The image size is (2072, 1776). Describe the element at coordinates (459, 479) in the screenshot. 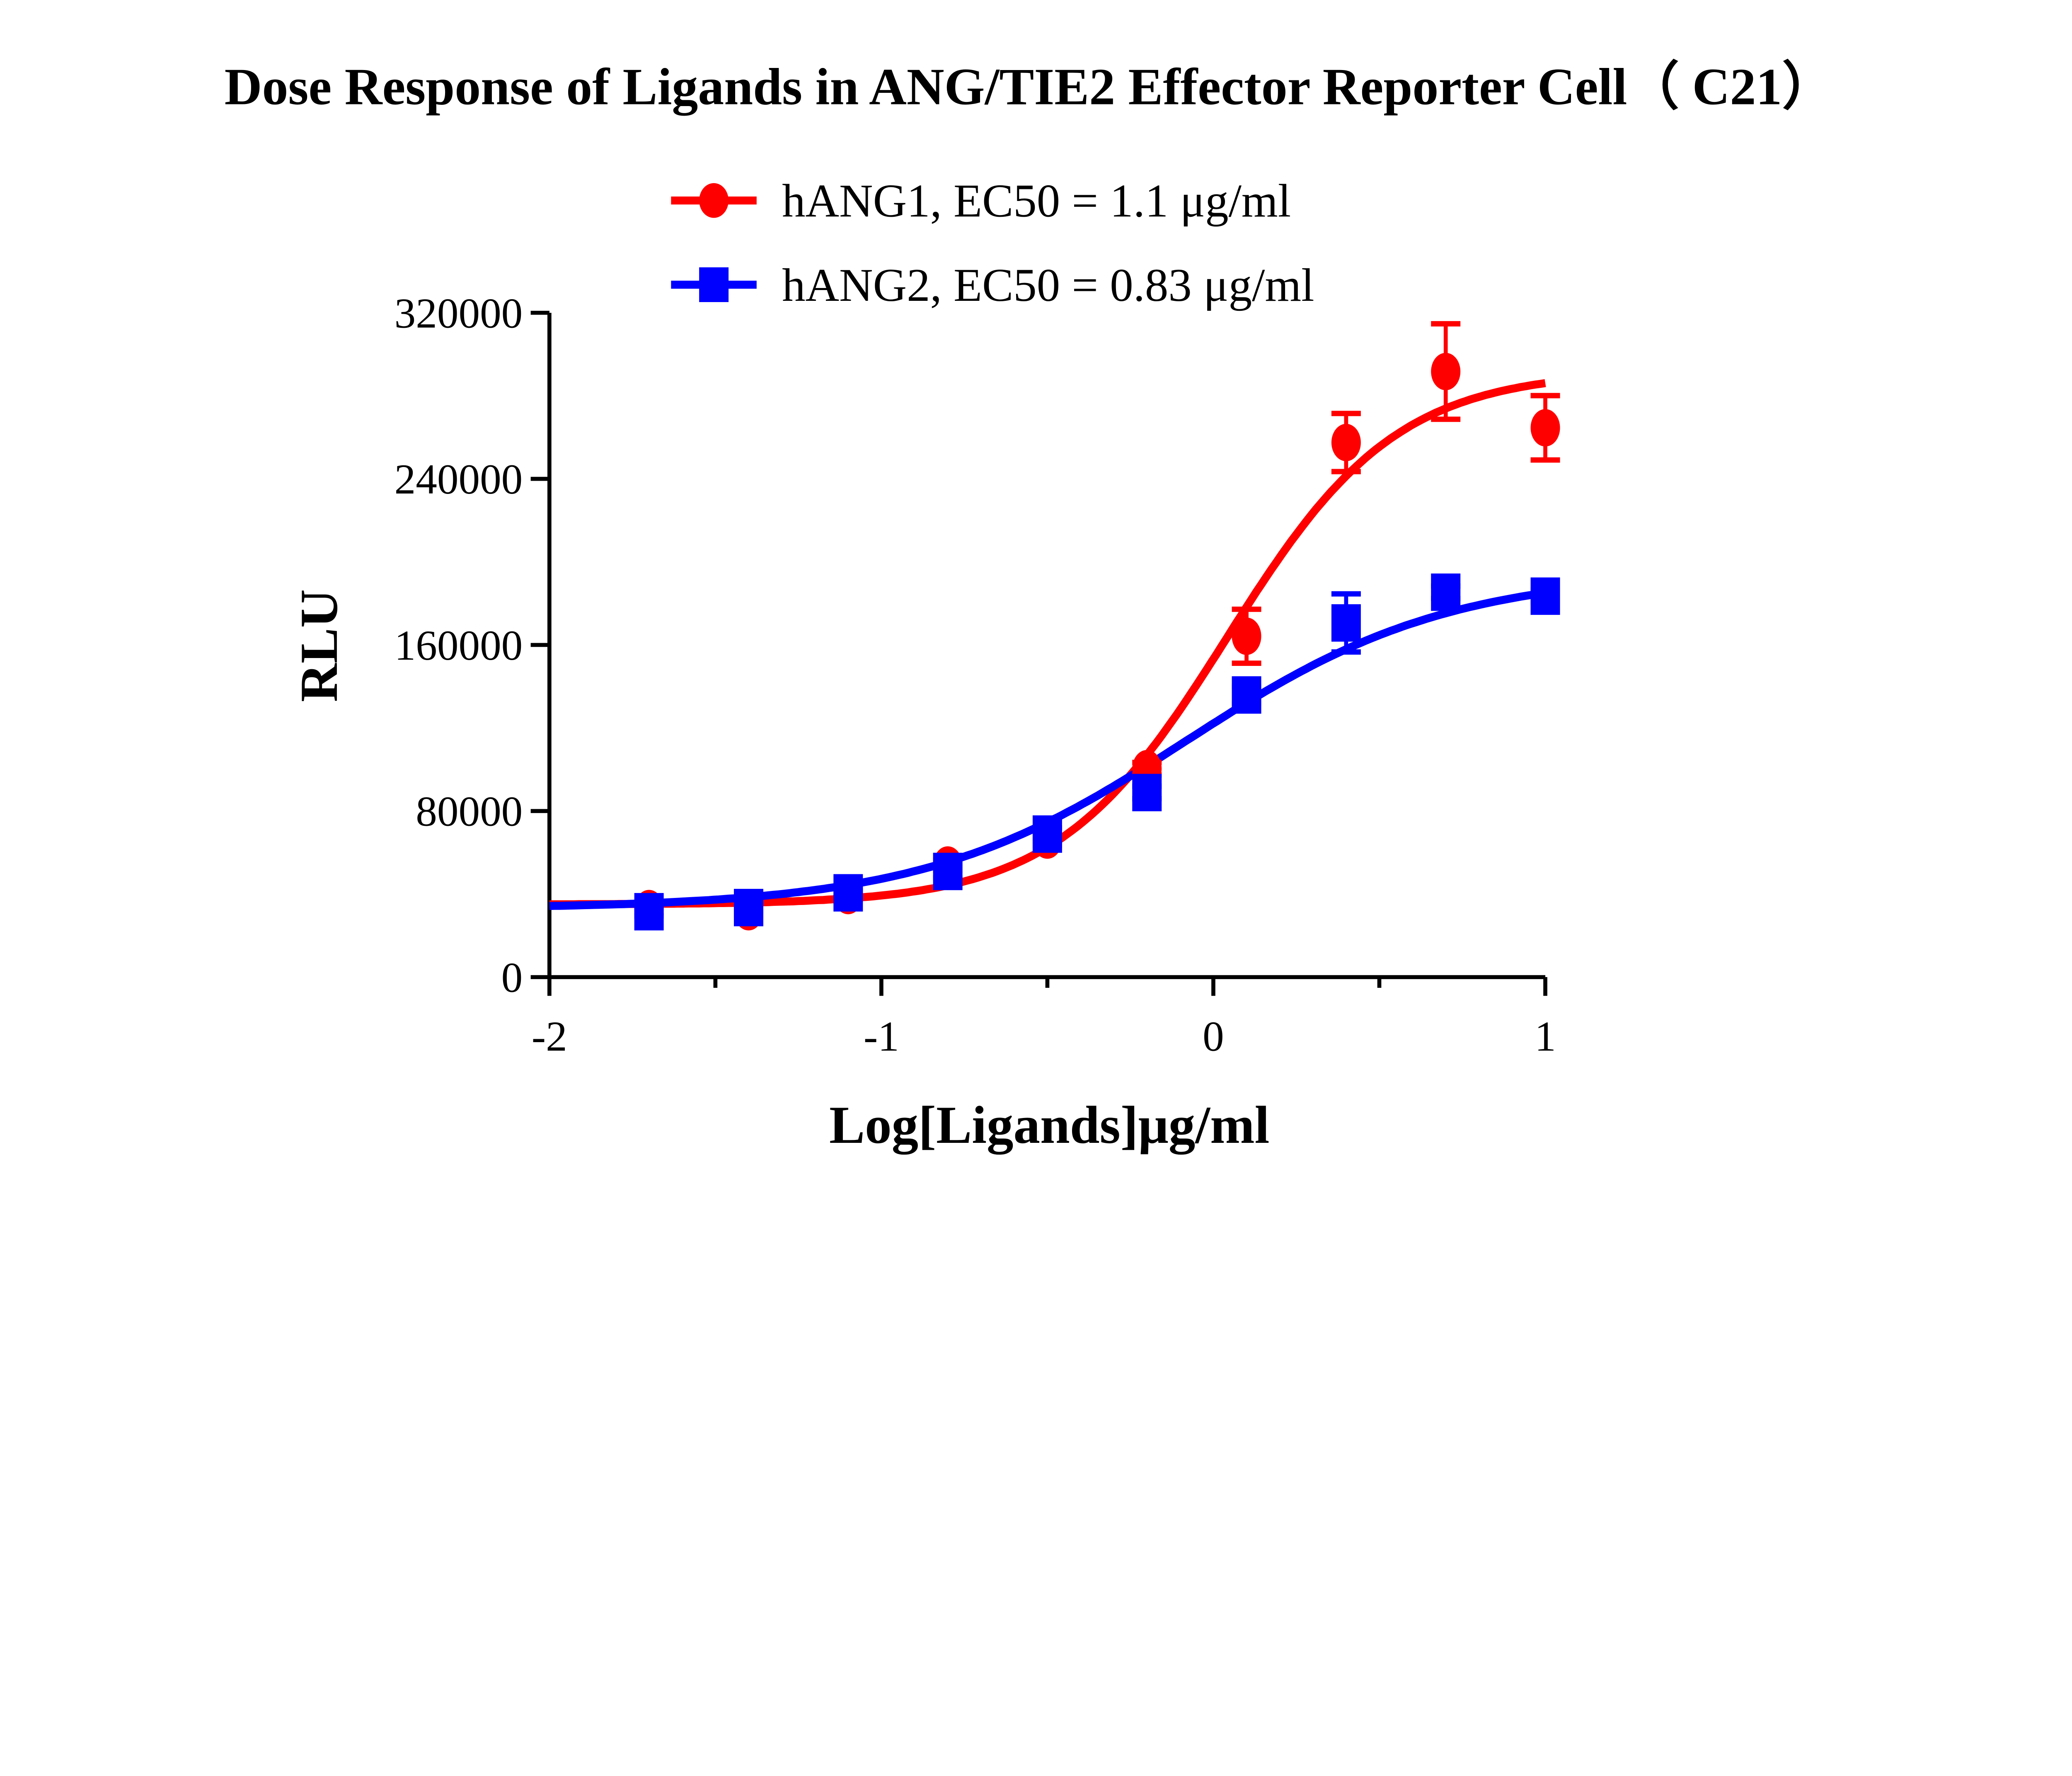

I see `y-tick-label: 240000` at that location.